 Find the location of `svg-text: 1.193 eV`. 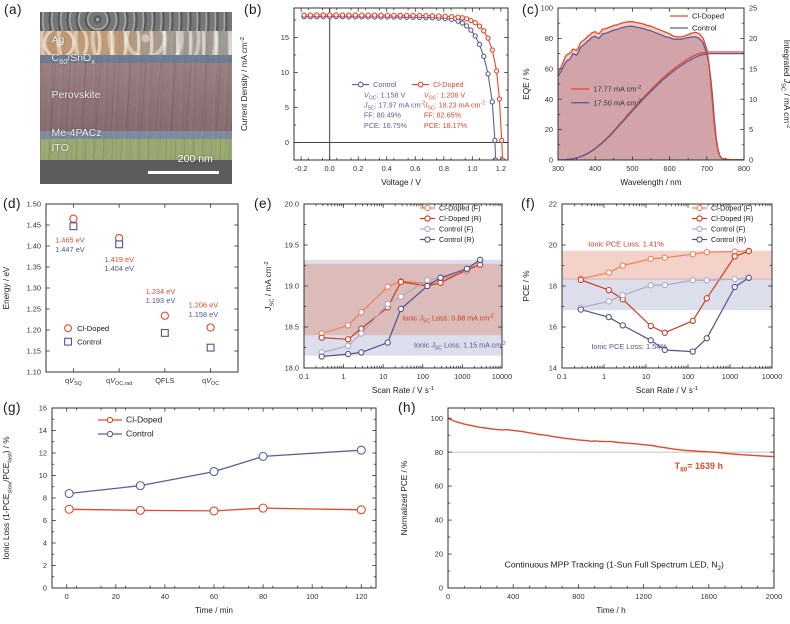

svg-text: 1.193 eV is located at coordinates (161, 300).